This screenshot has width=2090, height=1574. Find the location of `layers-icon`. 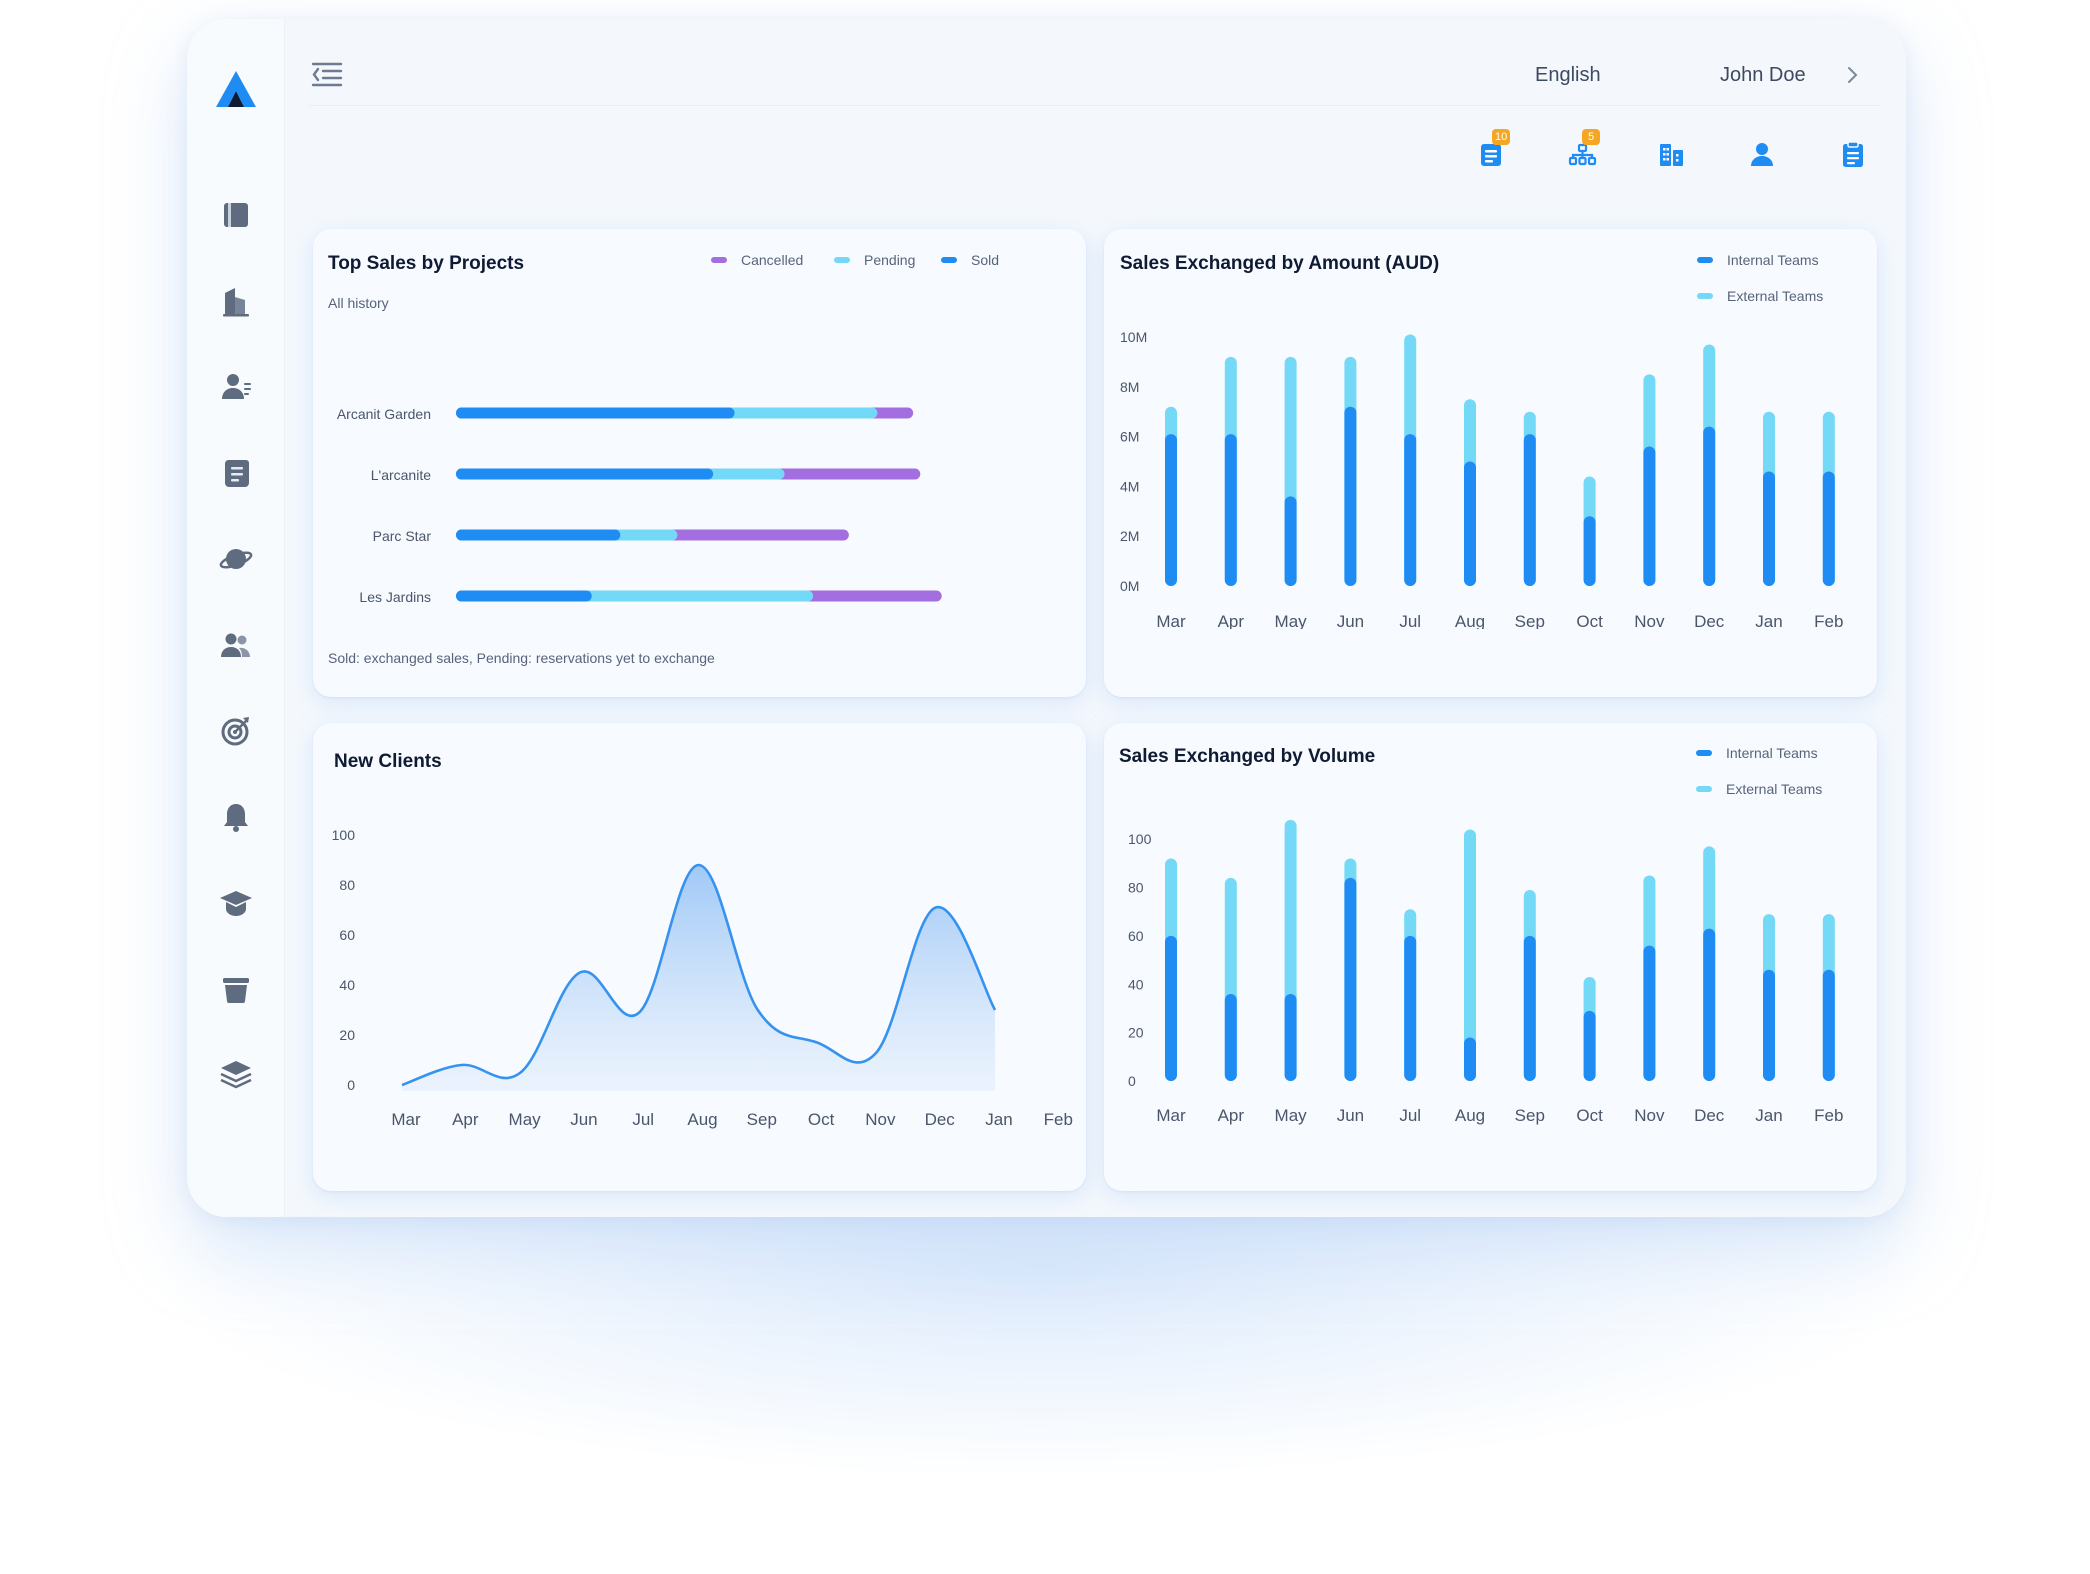

layers-icon is located at coordinates (236, 1075).